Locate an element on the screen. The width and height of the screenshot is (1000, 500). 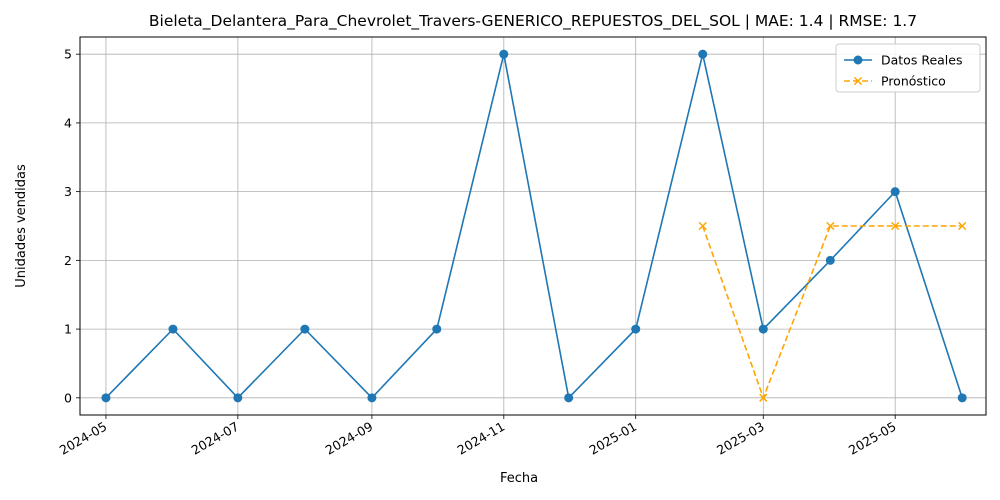
legend-label-0: Datos Reales is located at coordinates (921, 60).